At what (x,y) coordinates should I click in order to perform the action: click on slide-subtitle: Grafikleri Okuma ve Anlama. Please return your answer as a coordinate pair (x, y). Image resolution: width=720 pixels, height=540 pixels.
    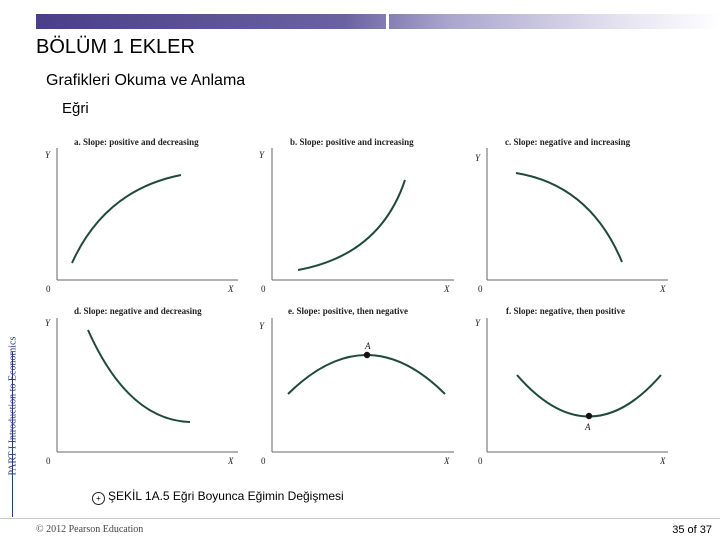
    Looking at the image, I should click on (146, 80).